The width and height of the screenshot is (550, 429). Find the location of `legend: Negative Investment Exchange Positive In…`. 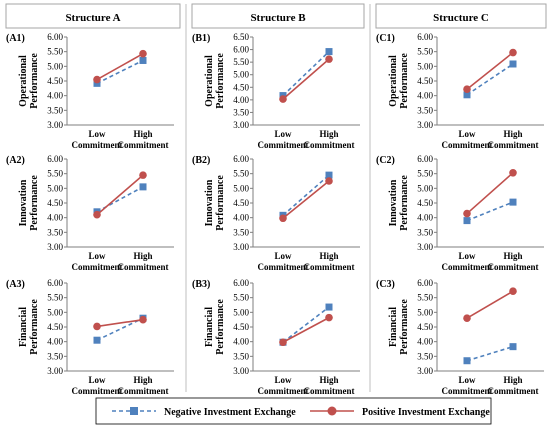

legend: Negative Investment Exchange Positive In… is located at coordinates (293, 411).